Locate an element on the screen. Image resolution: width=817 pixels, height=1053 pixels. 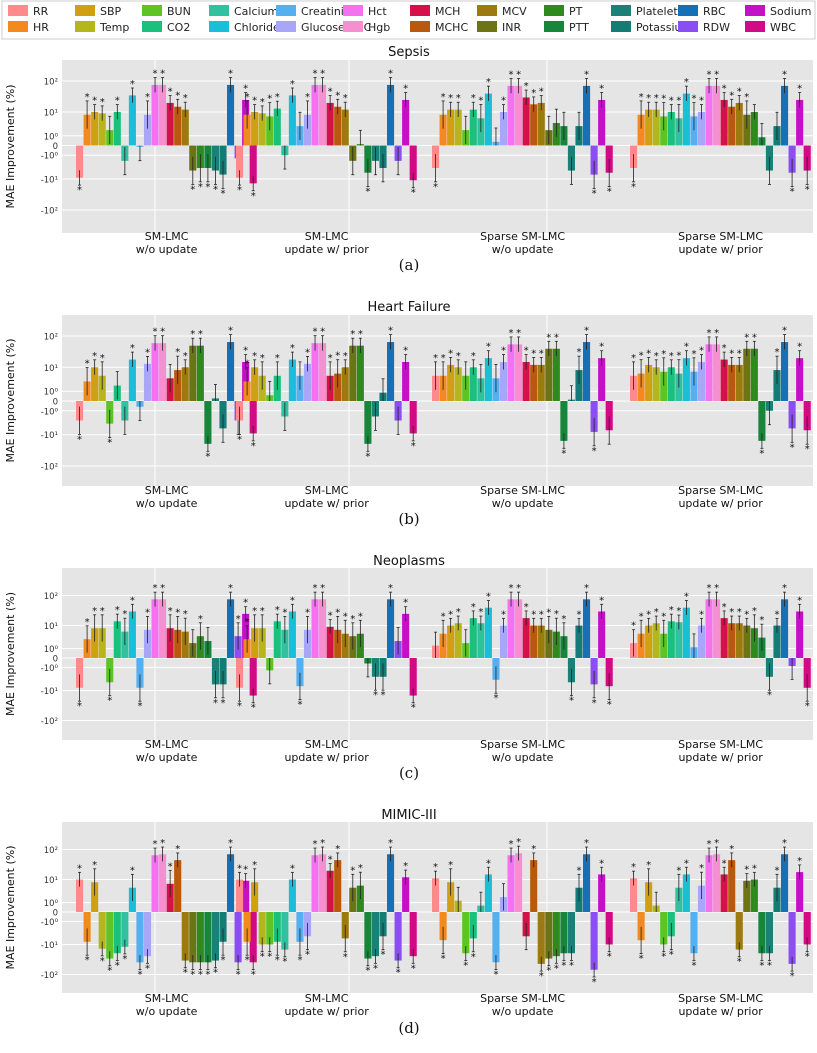
bar-glucose-poc is located at coordinates (147, 934).